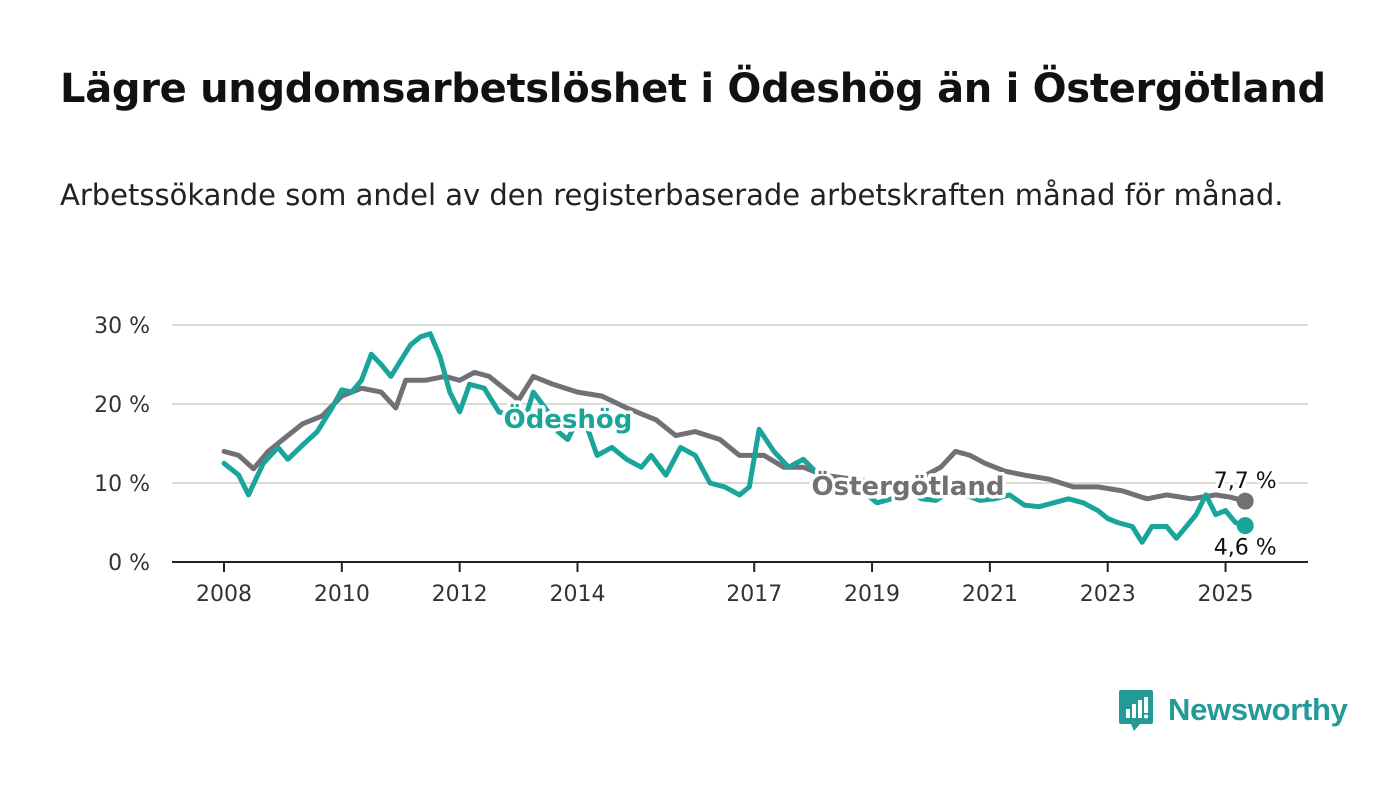 The height and width of the screenshot is (794, 1400). Describe the element at coordinates (122, 484) in the screenshot. I see `y-tick-label: 10 %` at that location.